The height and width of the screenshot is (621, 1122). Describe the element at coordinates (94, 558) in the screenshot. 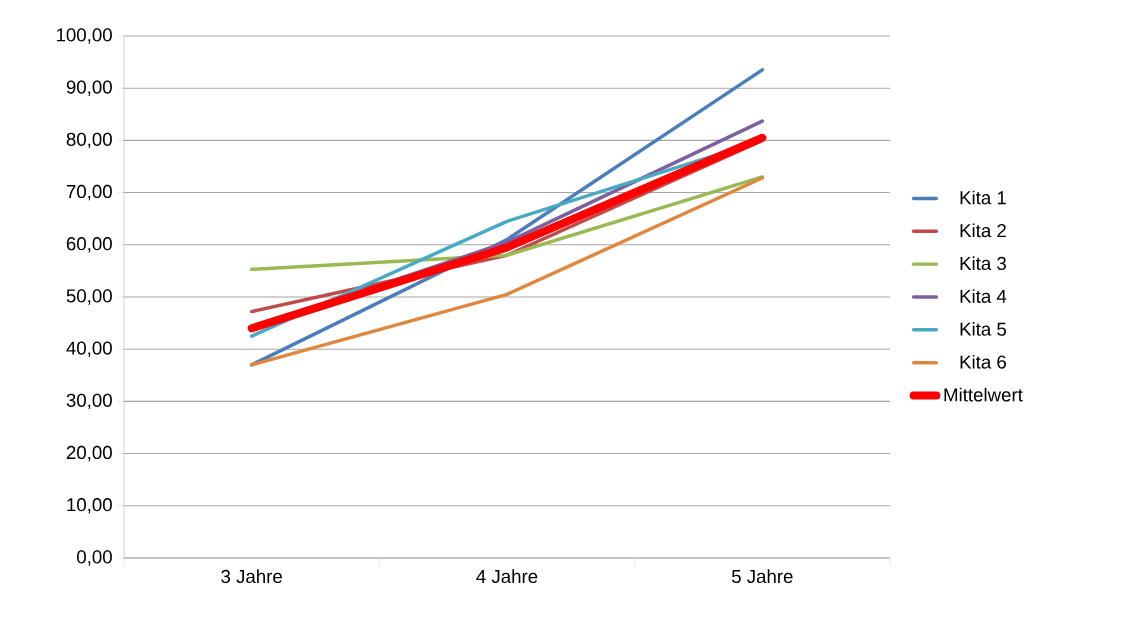

I see `y-tick-label: 0,00` at that location.